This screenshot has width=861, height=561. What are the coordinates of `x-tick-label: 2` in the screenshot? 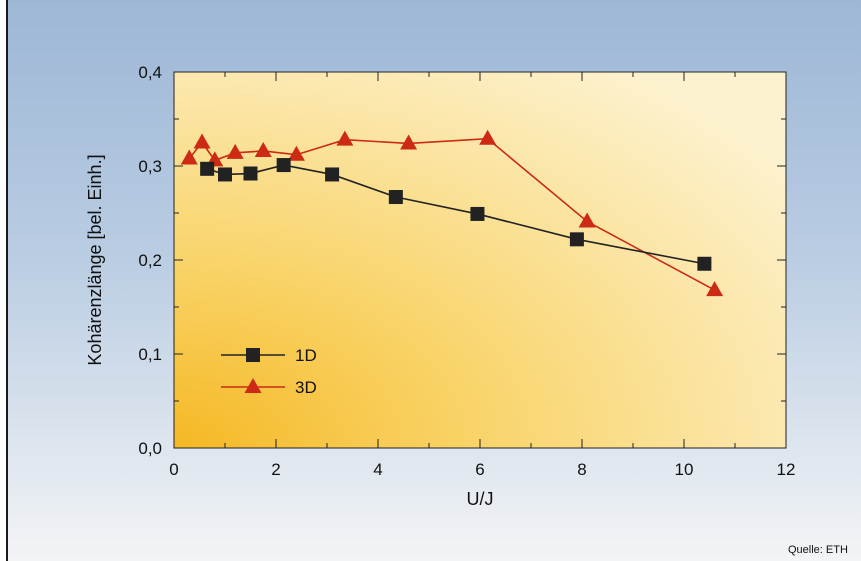 It's located at (275, 469).